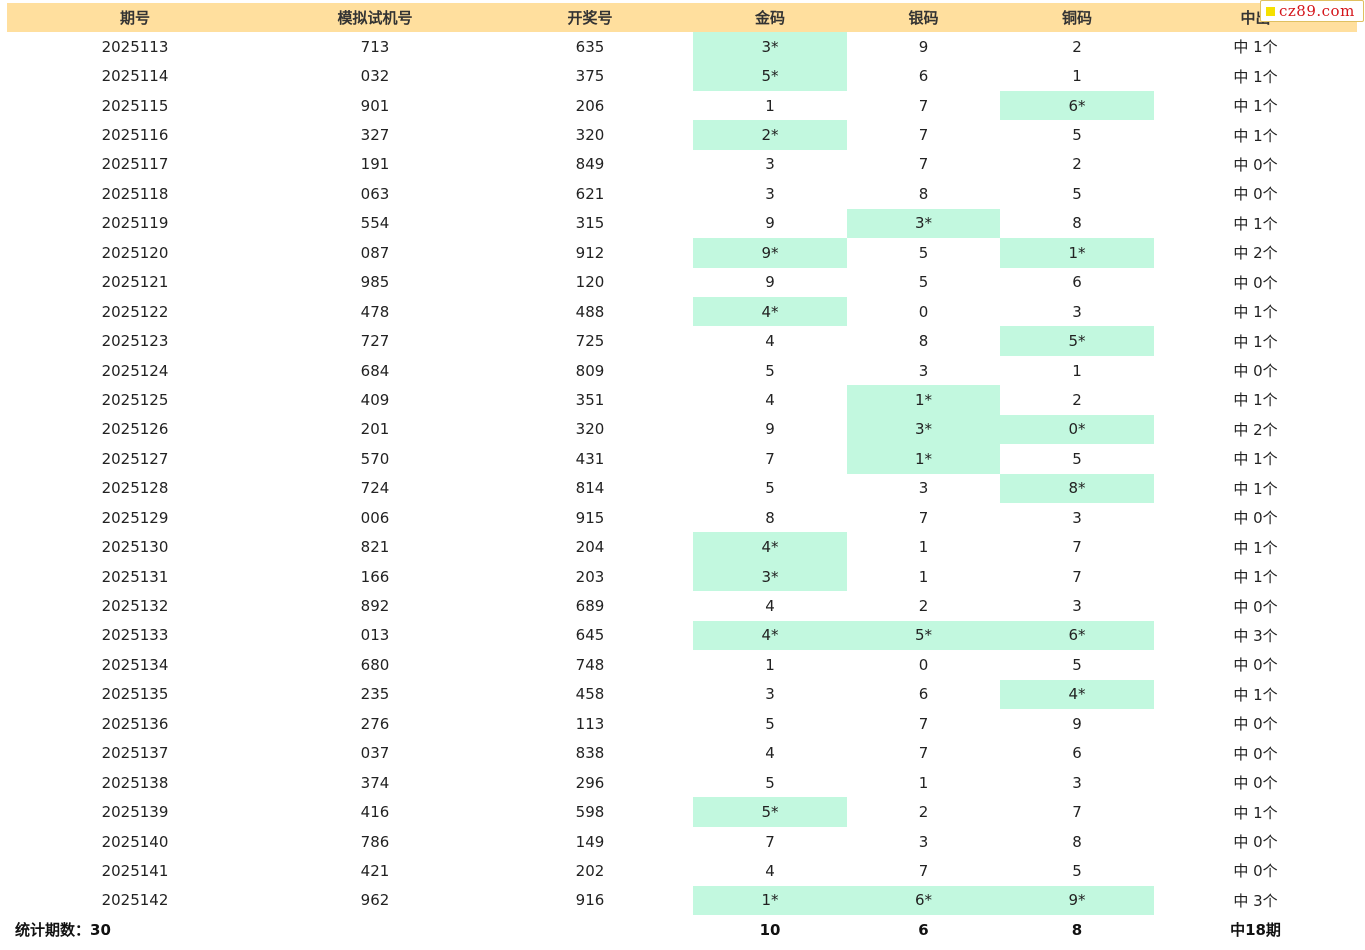 The image size is (1365, 950). What do you see at coordinates (135, 606) in the screenshot?
I see `period-cell: 2025132` at bounding box center [135, 606].